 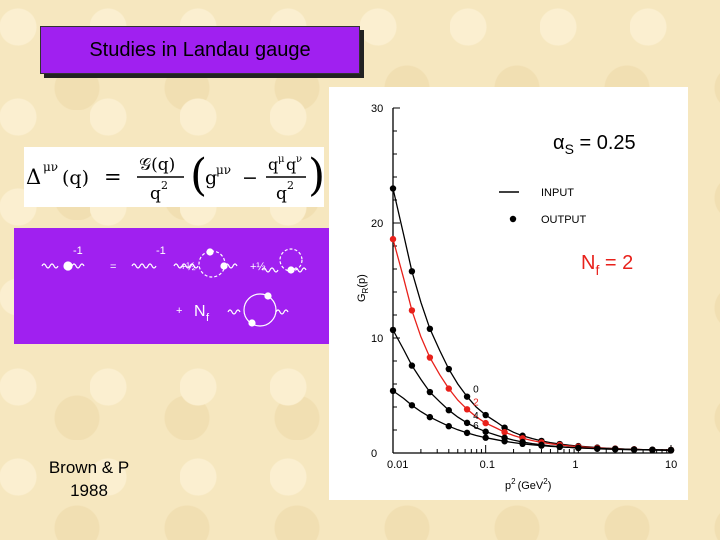 What do you see at coordinates (671, 465) in the screenshot?
I see `x-tick-label: 10` at bounding box center [671, 465].